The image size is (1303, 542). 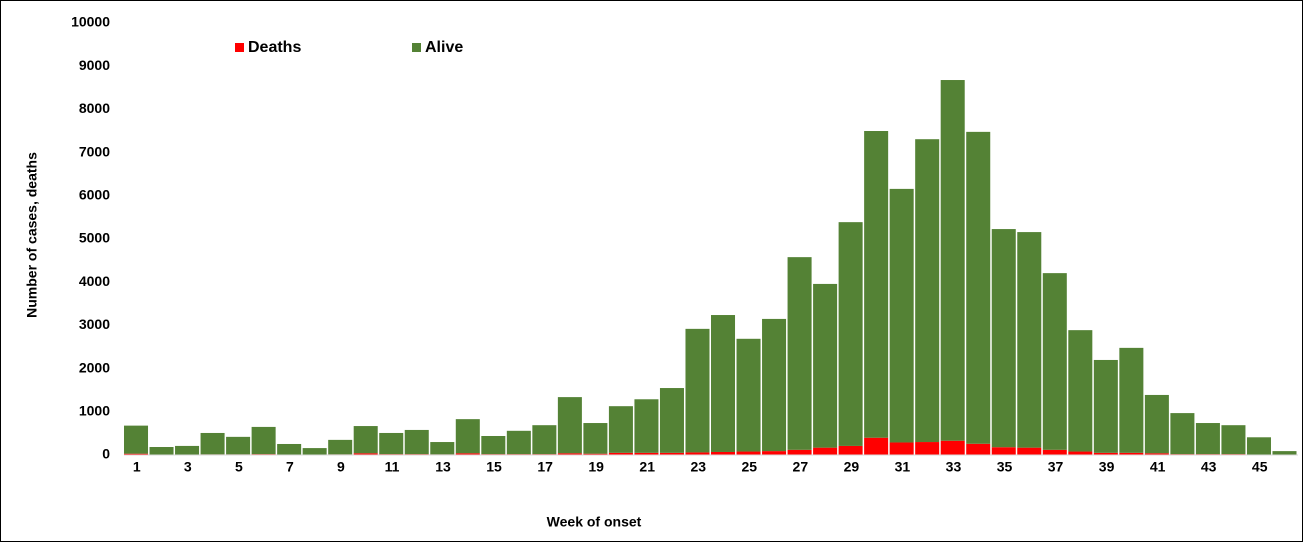 What do you see at coordinates (392, 467) in the screenshot?
I see `x-tick-label: 11` at bounding box center [392, 467].